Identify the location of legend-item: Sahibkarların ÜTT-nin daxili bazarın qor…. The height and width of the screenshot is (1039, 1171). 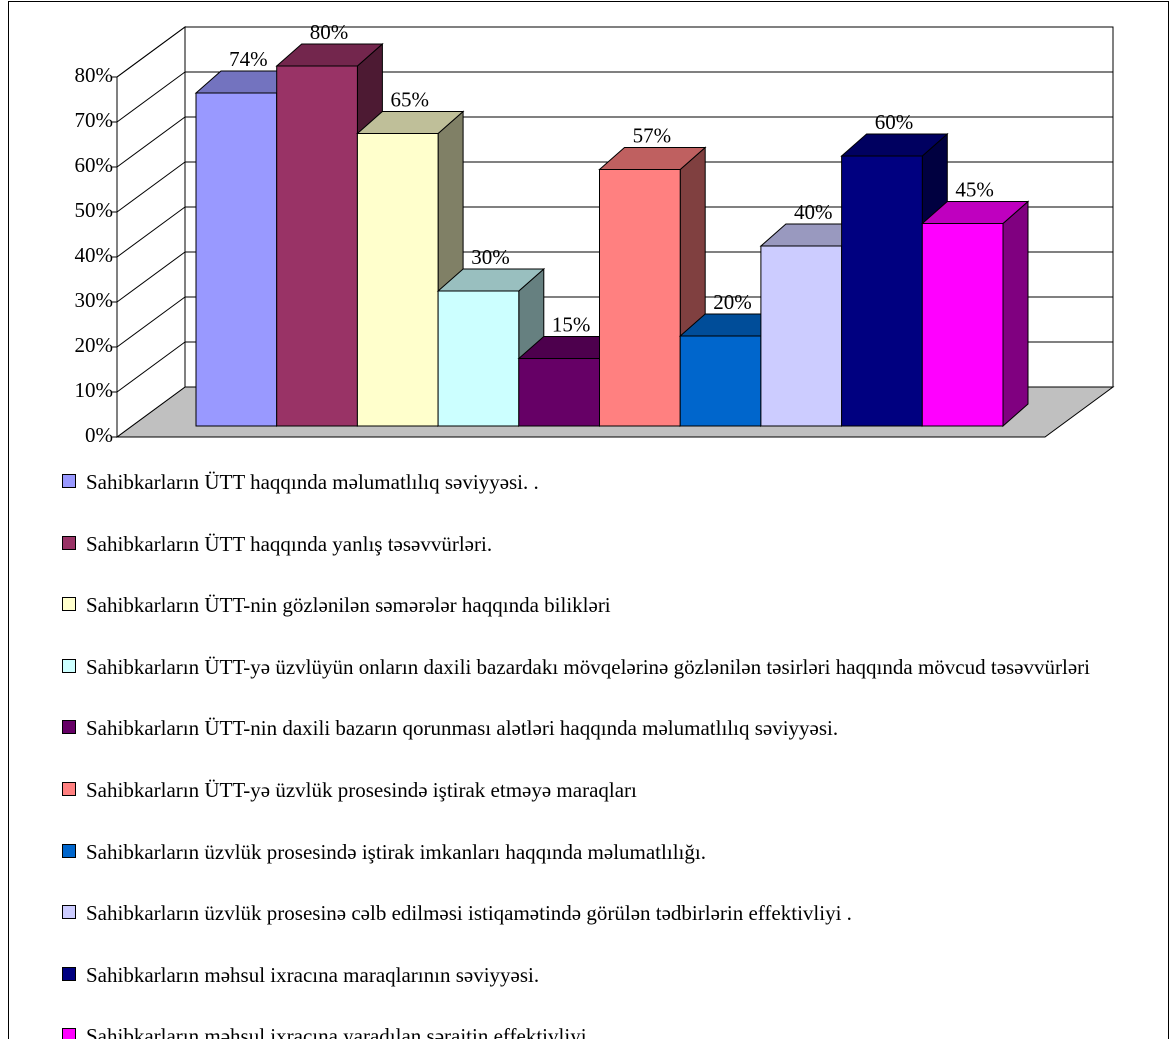
(614, 728).